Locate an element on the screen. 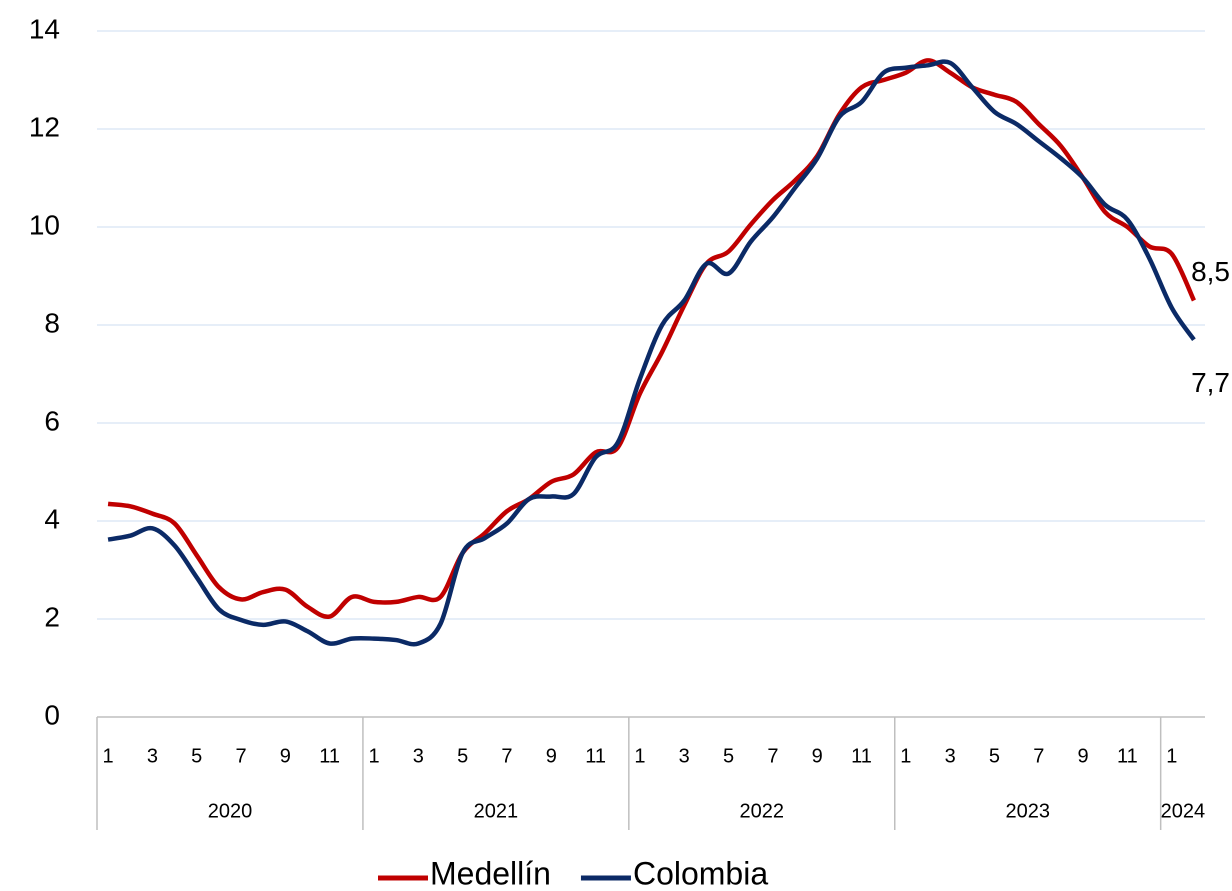 The height and width of the screenshot is (891, 1232). legend-label: Medellín is located at coordinates (490, 873).